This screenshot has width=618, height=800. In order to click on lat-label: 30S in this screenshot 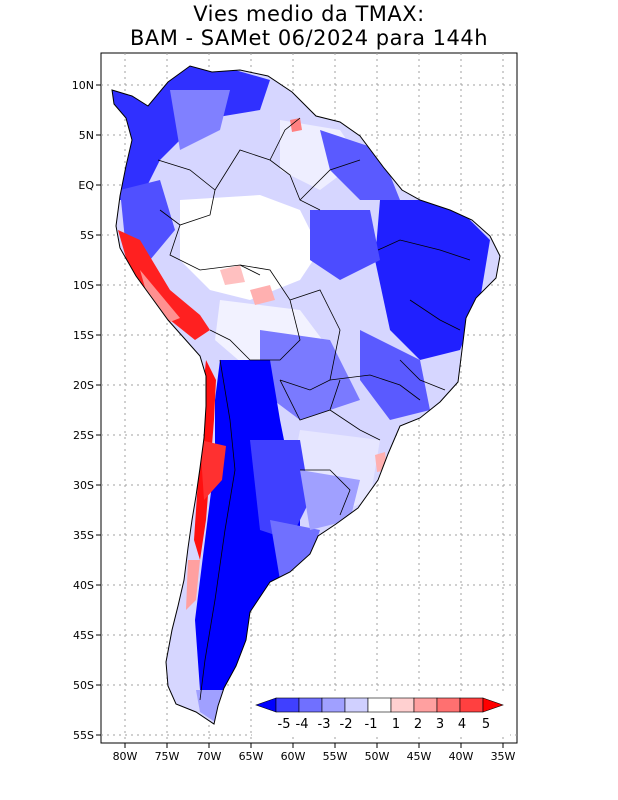, I will do `click(83, 485)`.